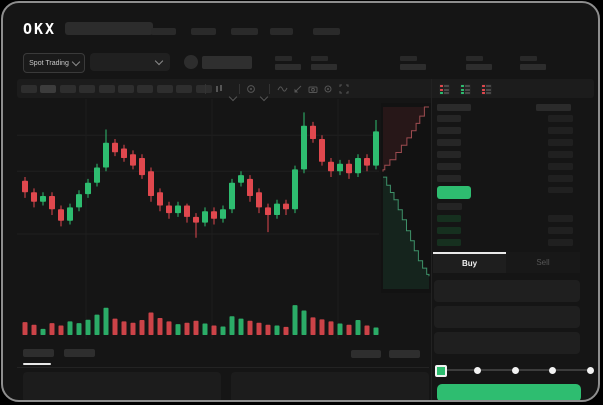  Describe the element at coordinates (219, 89) in the screenshot. I see `candle-type-icon` at that location.